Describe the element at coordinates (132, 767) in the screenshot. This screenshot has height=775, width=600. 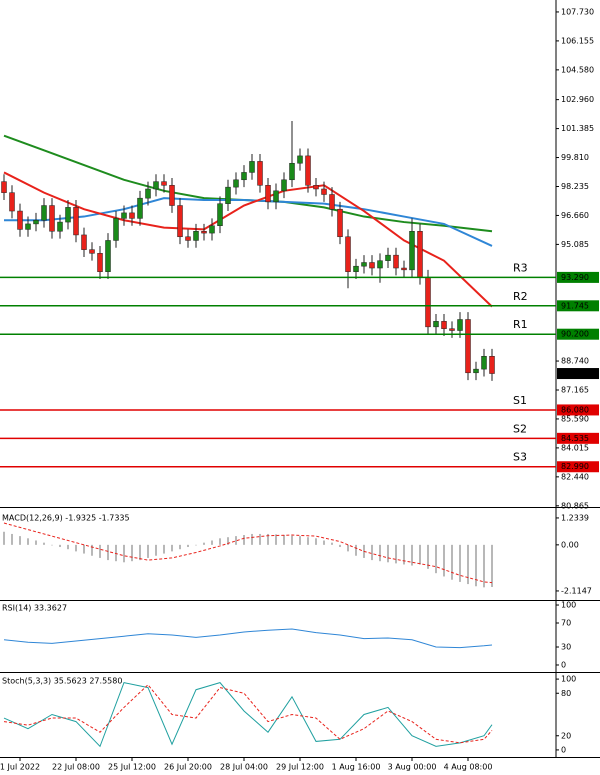
I see `x-tick-label: 25 Jul 12:00` at that location.